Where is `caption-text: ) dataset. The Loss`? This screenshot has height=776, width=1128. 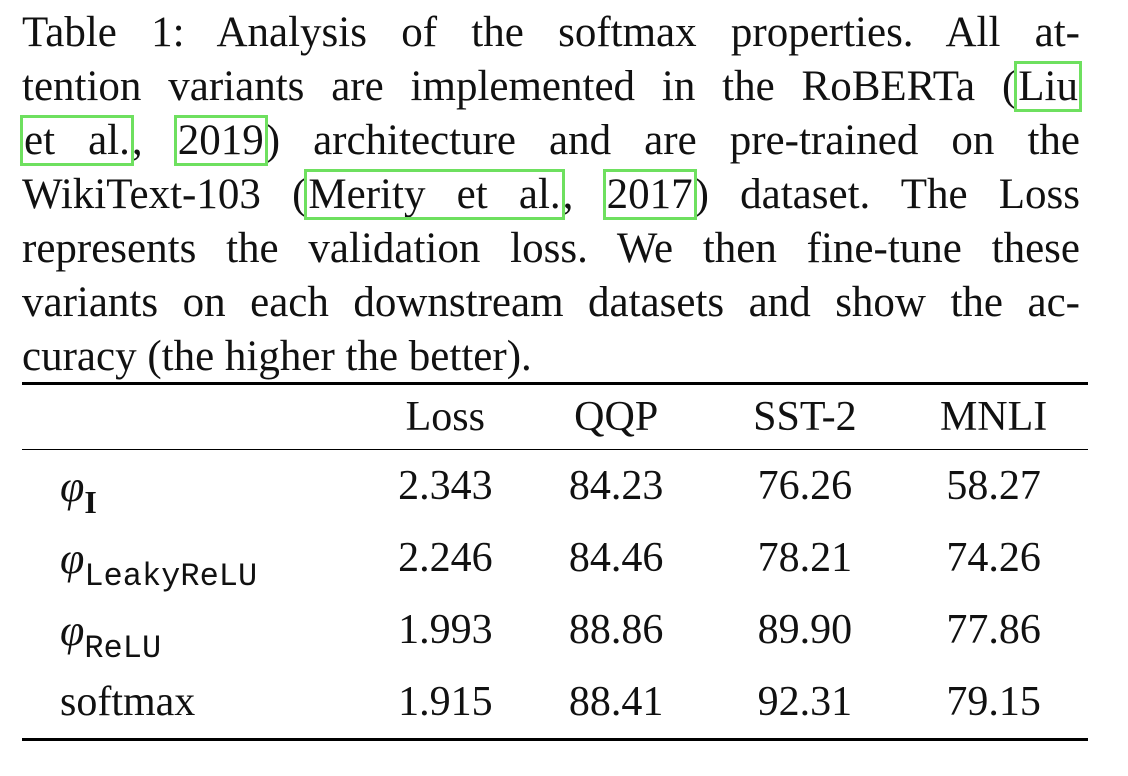 caption-text: ) dataset. The Loss is located at coordinates (887, 194).